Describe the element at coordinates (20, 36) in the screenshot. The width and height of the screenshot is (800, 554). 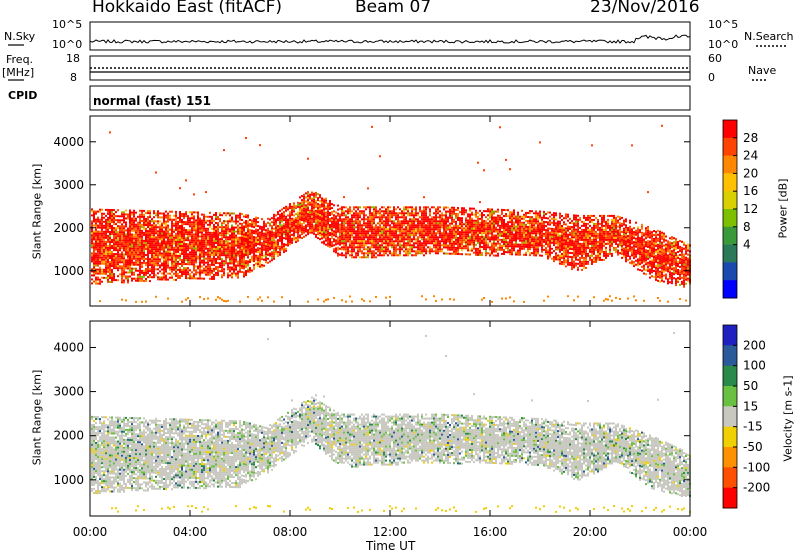
I see `nsky-label: N.Sky` at that location.